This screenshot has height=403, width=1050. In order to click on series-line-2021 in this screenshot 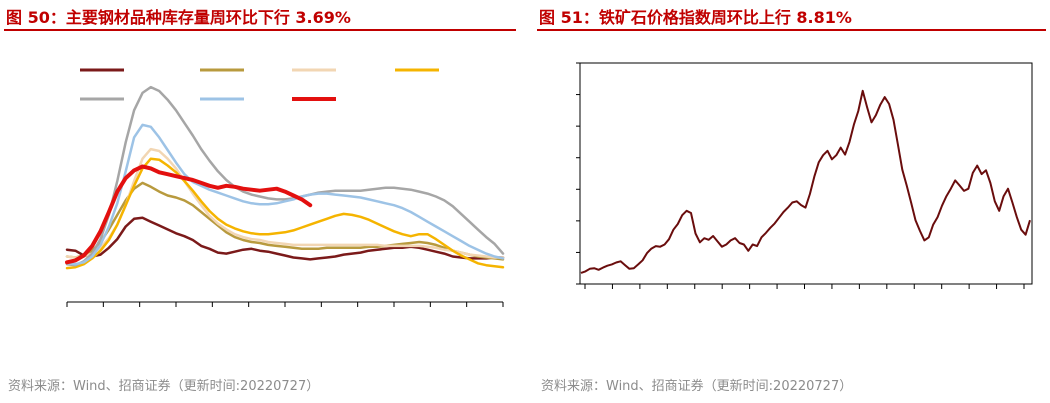, I will do `click(285, 194)`.